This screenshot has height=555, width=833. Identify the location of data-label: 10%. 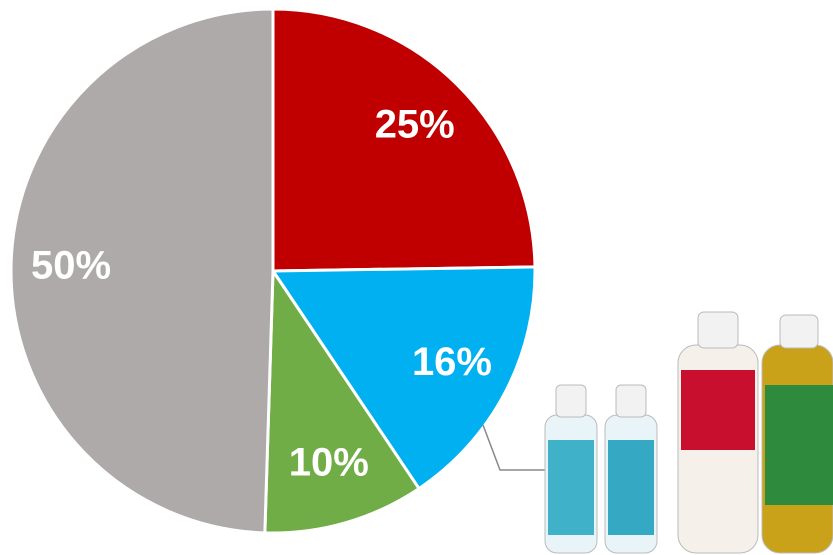
(329, 463).